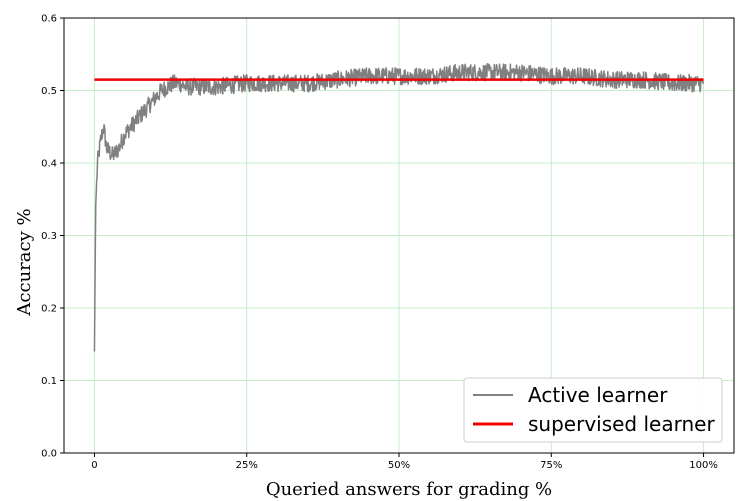  What do you see at coordinates (49, 381) in the screenshot?
I see `y-tick-label: 0.1` at bounding box center [49, 381].